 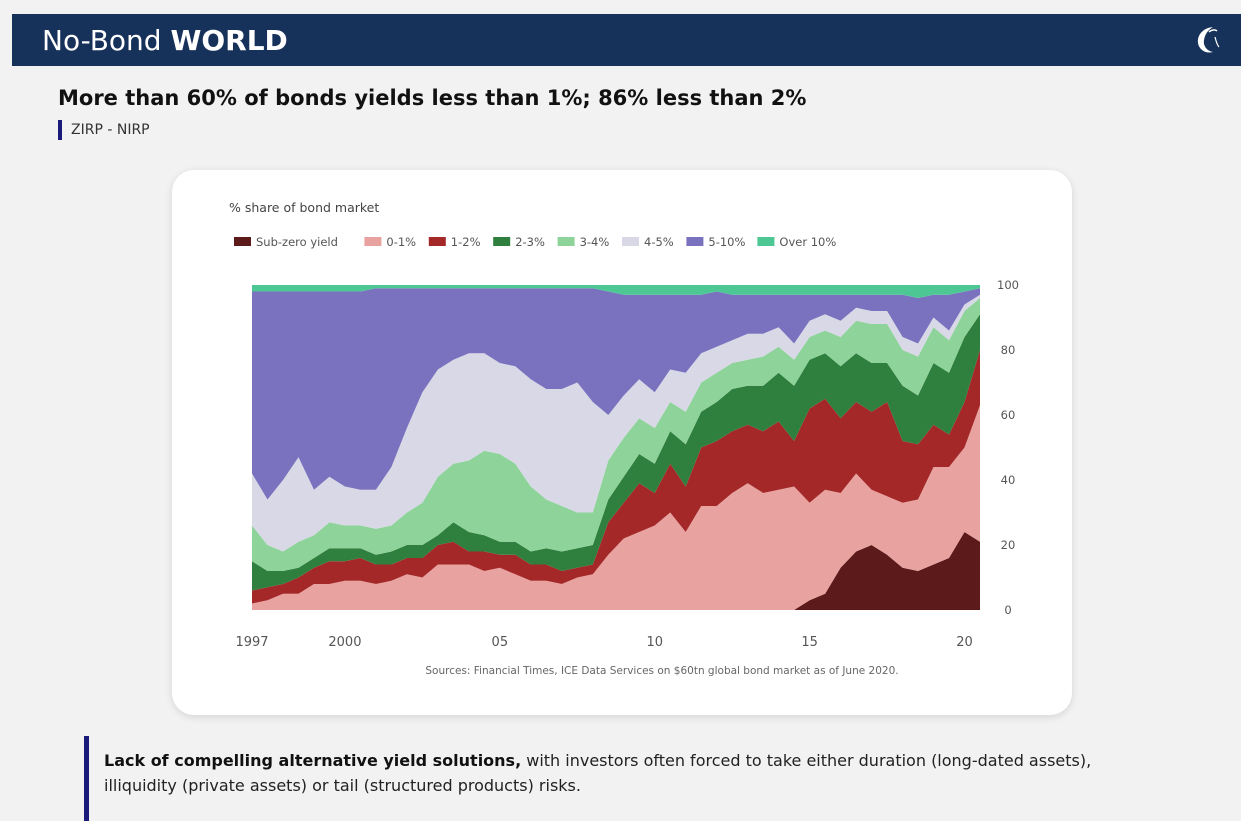 I want to click on y-tick-label: 0, so click(x=1007, y=610).